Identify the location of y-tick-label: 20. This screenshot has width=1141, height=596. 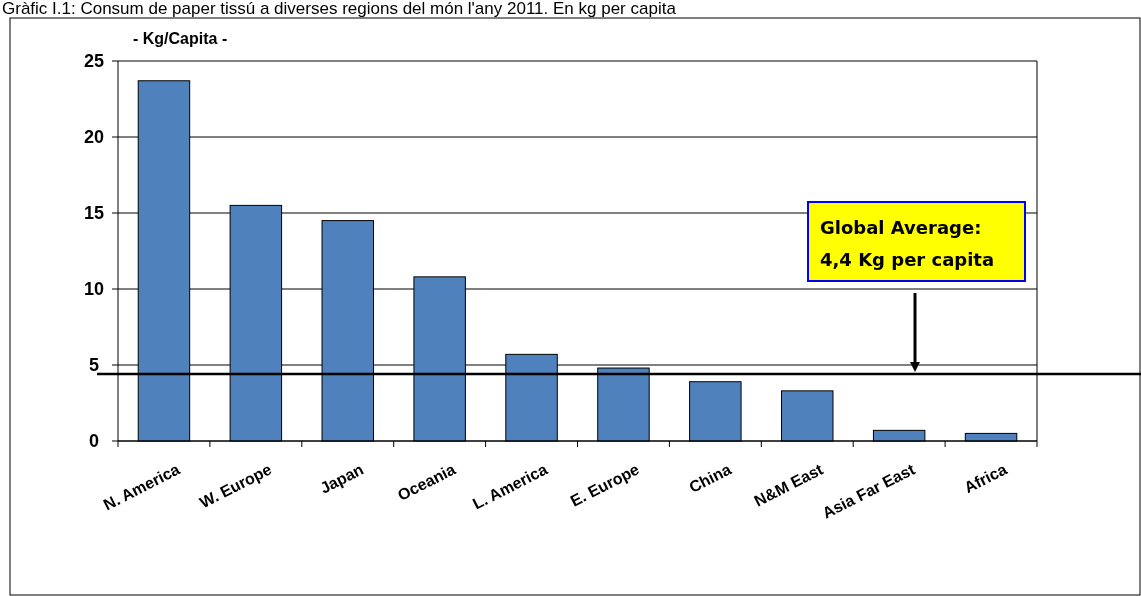
(94, 137).